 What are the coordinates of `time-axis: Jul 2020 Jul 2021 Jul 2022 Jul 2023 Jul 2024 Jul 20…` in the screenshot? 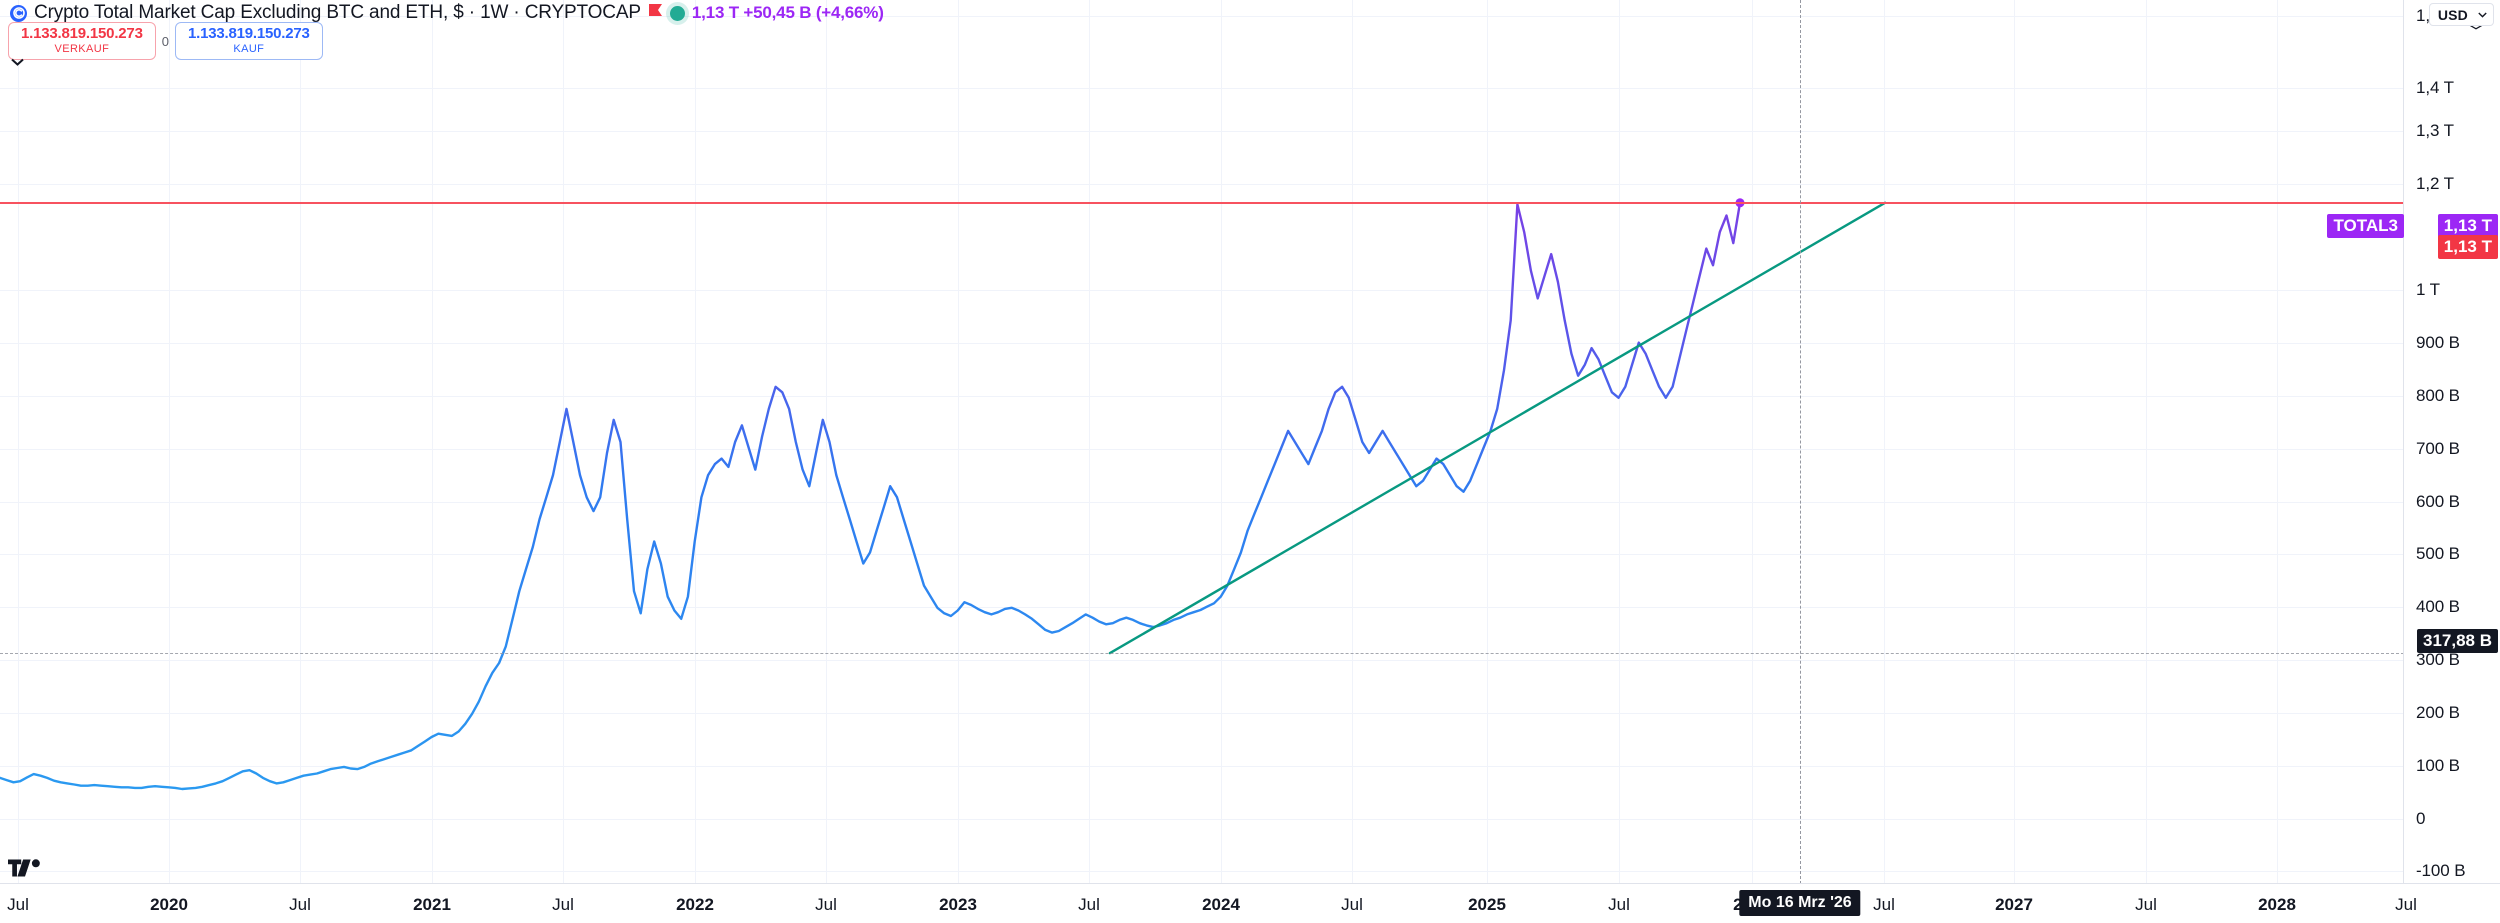 It's located at (1250, 903).